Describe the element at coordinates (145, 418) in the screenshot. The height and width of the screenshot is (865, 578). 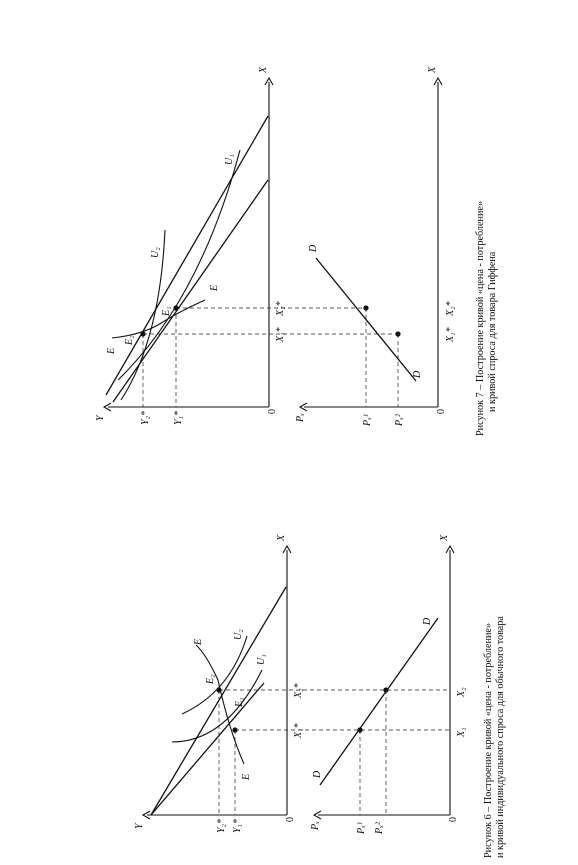
I see `fig7-y2-tick: Y₂*` at that location.